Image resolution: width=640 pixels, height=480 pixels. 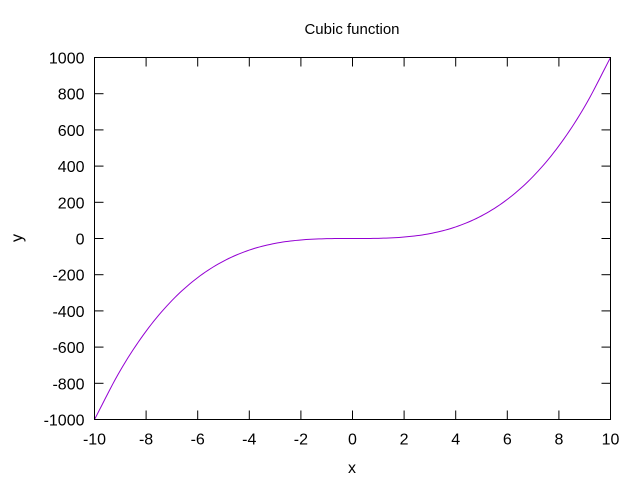 What do you see at coordinates (301, 440) in the screenshot?
I see `x-tick-label: -2` at bounding box center [301, 440].